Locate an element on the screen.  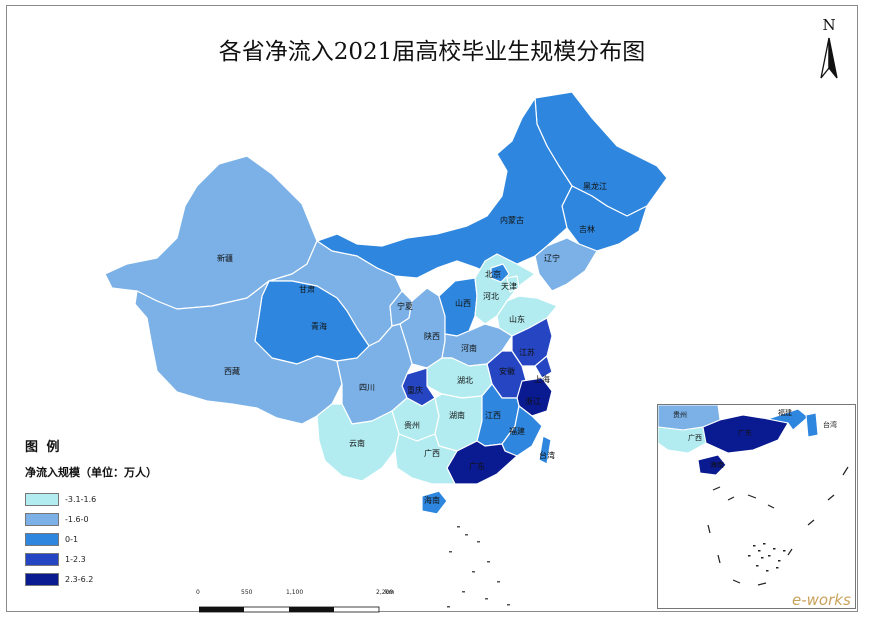
scale-tick-labels: 0 550 1,100 2,200 km is located at coordinates (297, 594).